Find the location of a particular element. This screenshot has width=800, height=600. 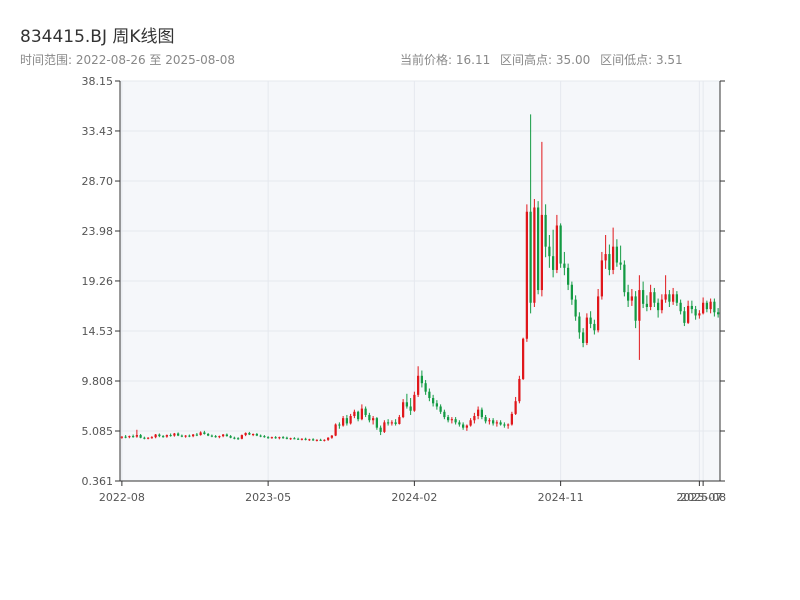

x-tick-label: 2022-08 is located at coordinates (122, 497).